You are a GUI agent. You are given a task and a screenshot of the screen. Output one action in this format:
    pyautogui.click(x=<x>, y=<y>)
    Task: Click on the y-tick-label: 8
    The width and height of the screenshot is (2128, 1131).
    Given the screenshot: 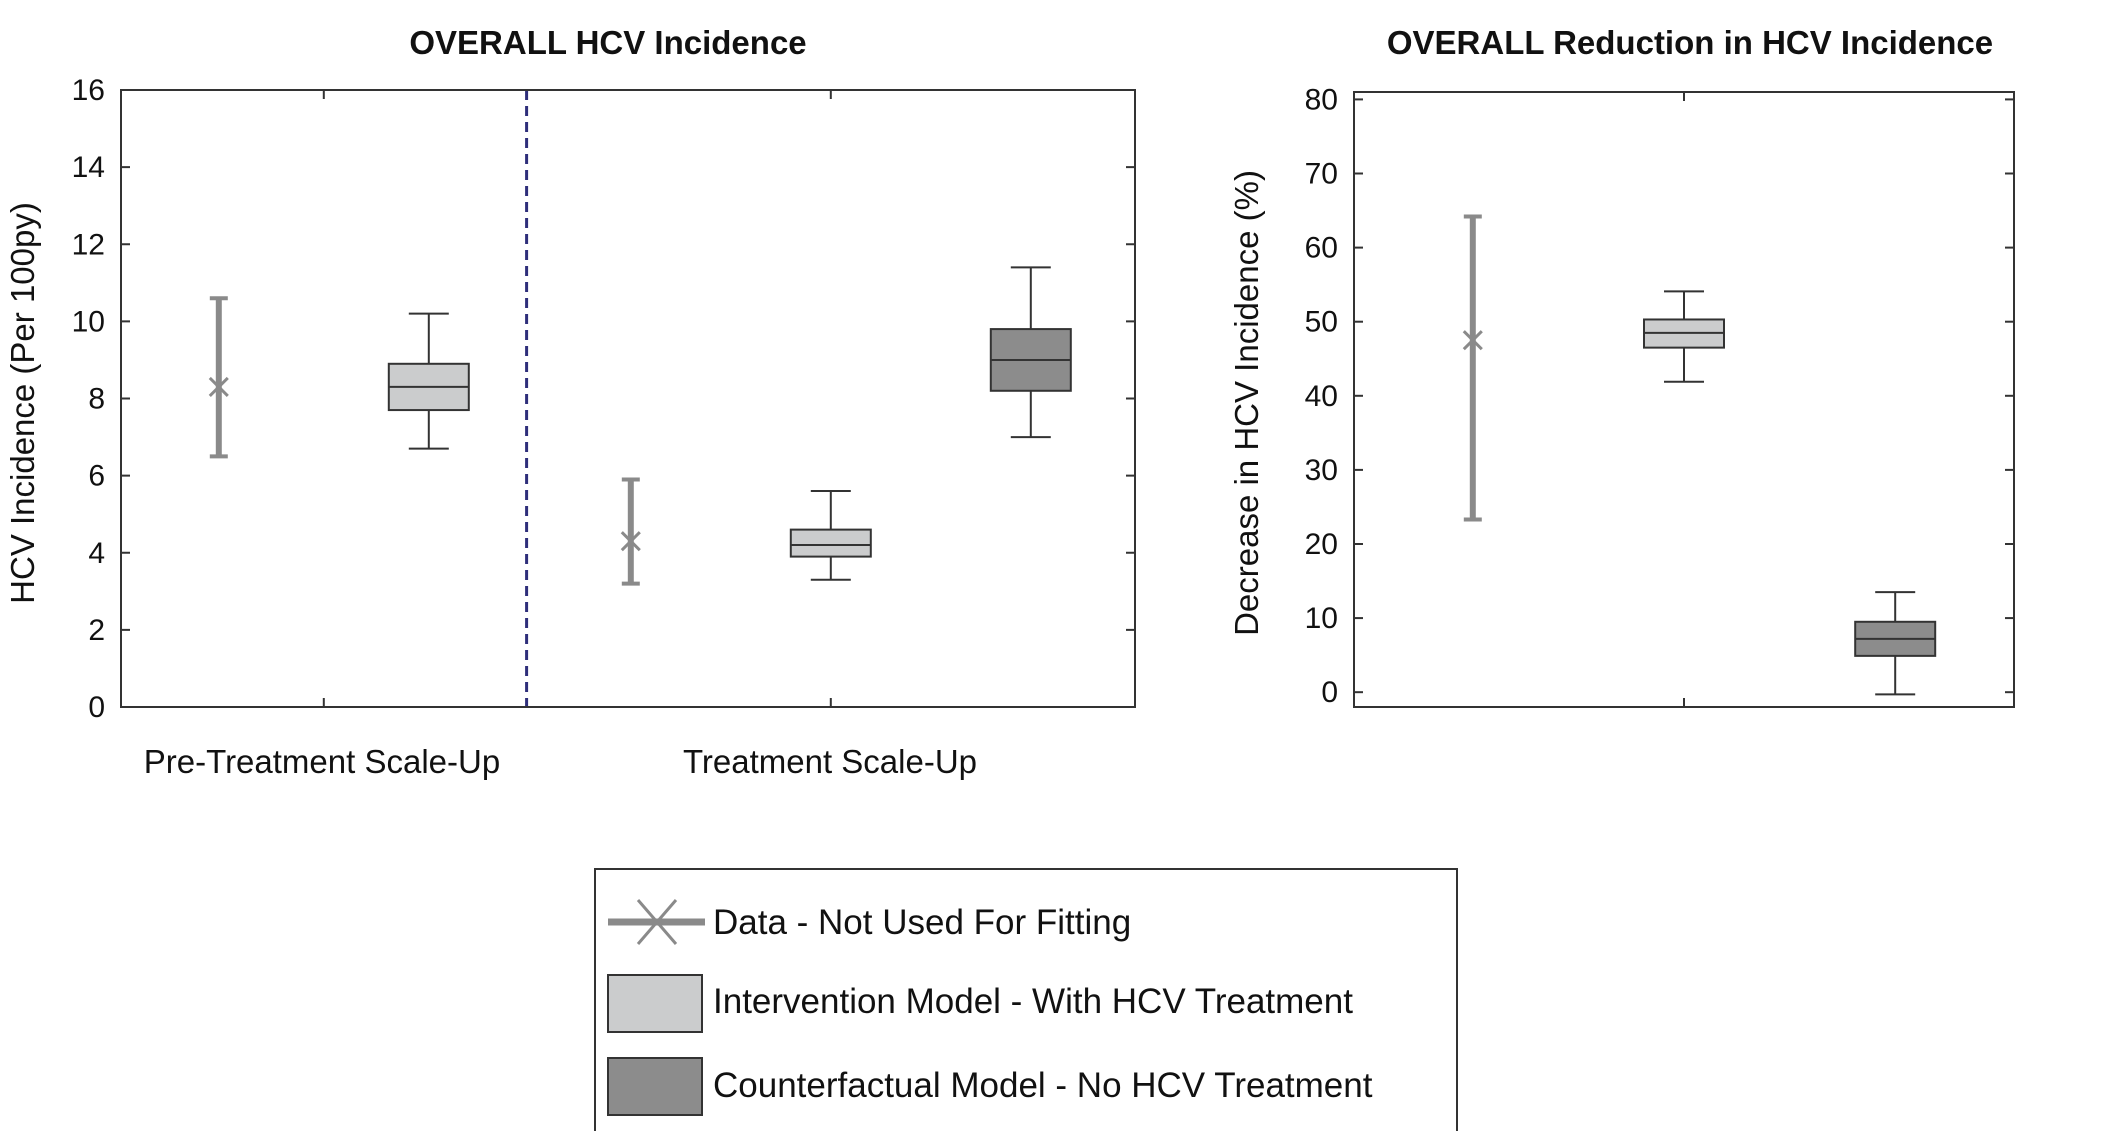 What is the action you would take?
    pyautogui.click(x=96, y=399)
    